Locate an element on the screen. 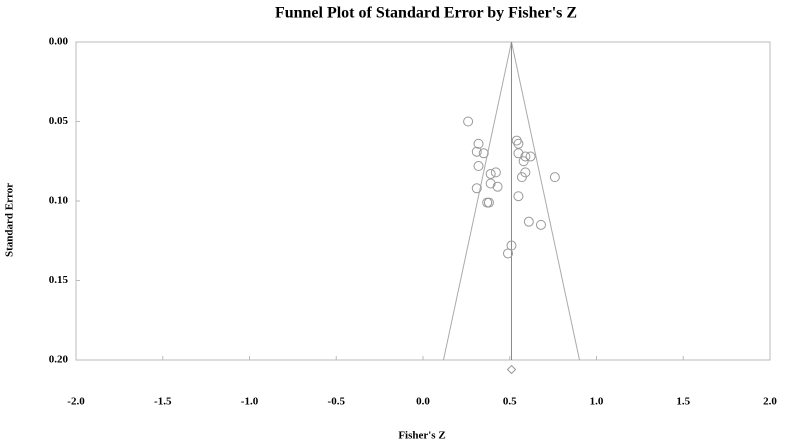 The image size is (785, 445). y-axis-label: Standard Error is located at coordinates (10, 220).